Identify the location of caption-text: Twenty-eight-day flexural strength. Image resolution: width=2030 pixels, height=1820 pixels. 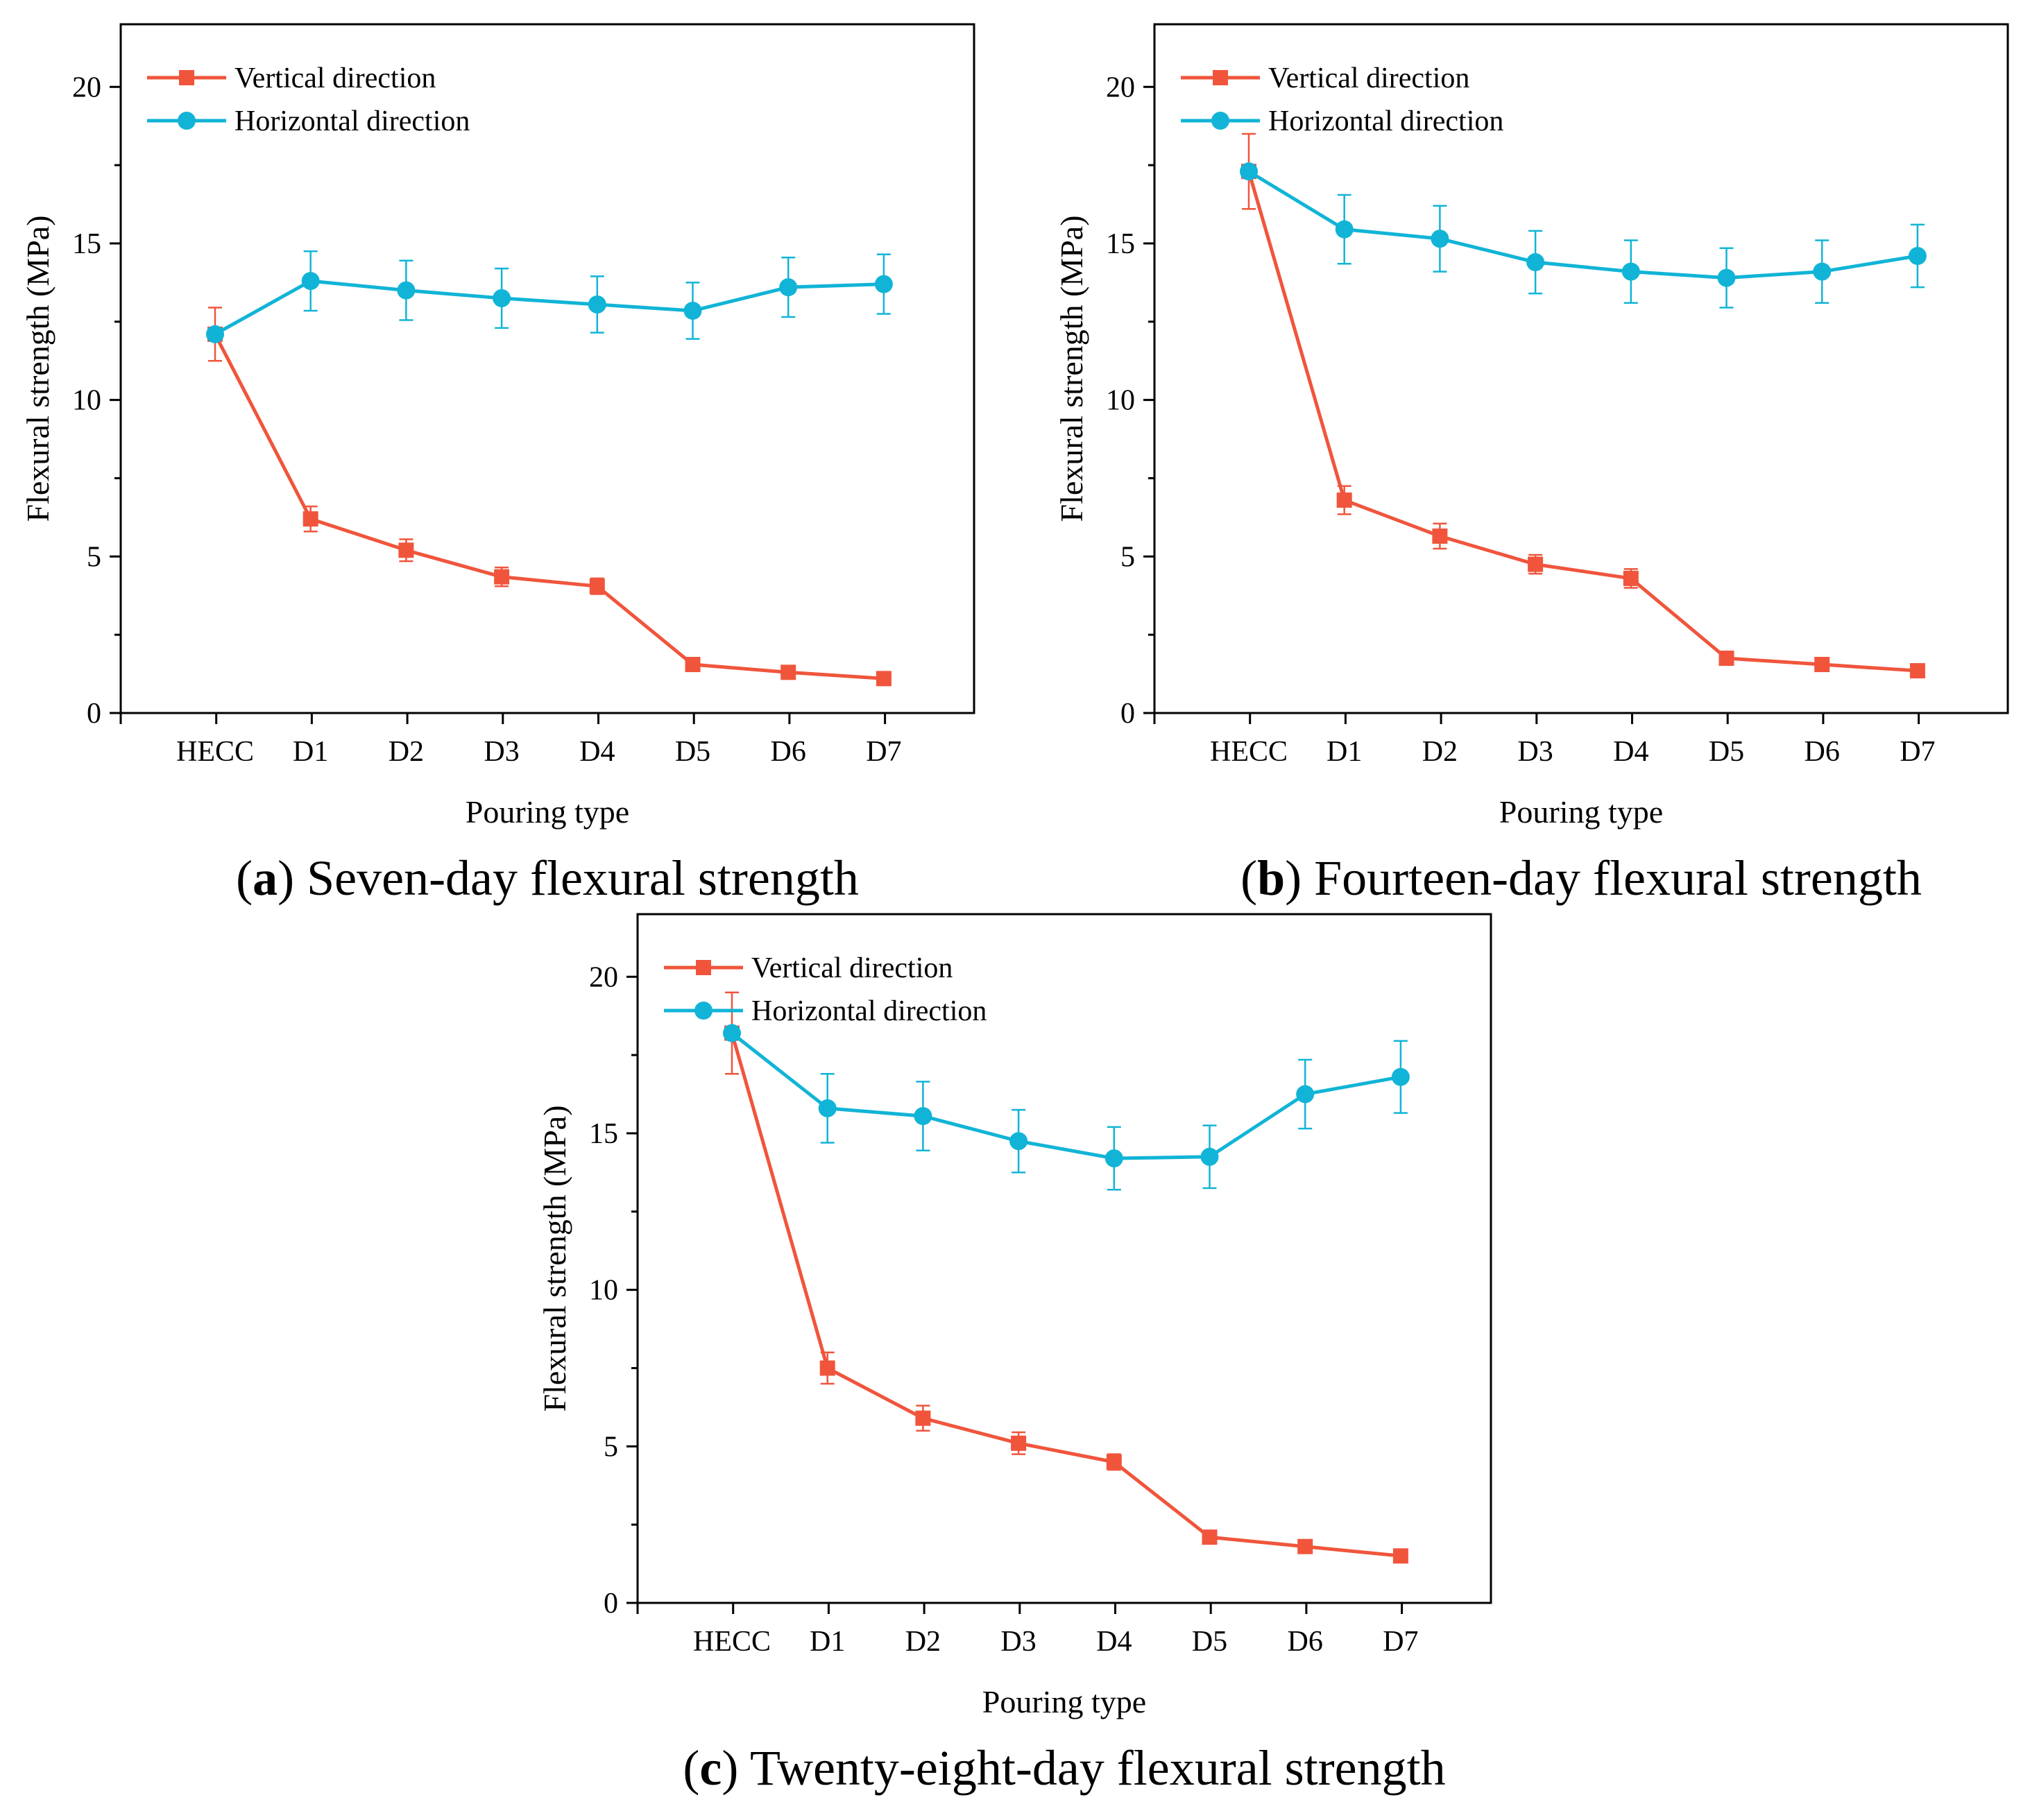
(1091, 1768).